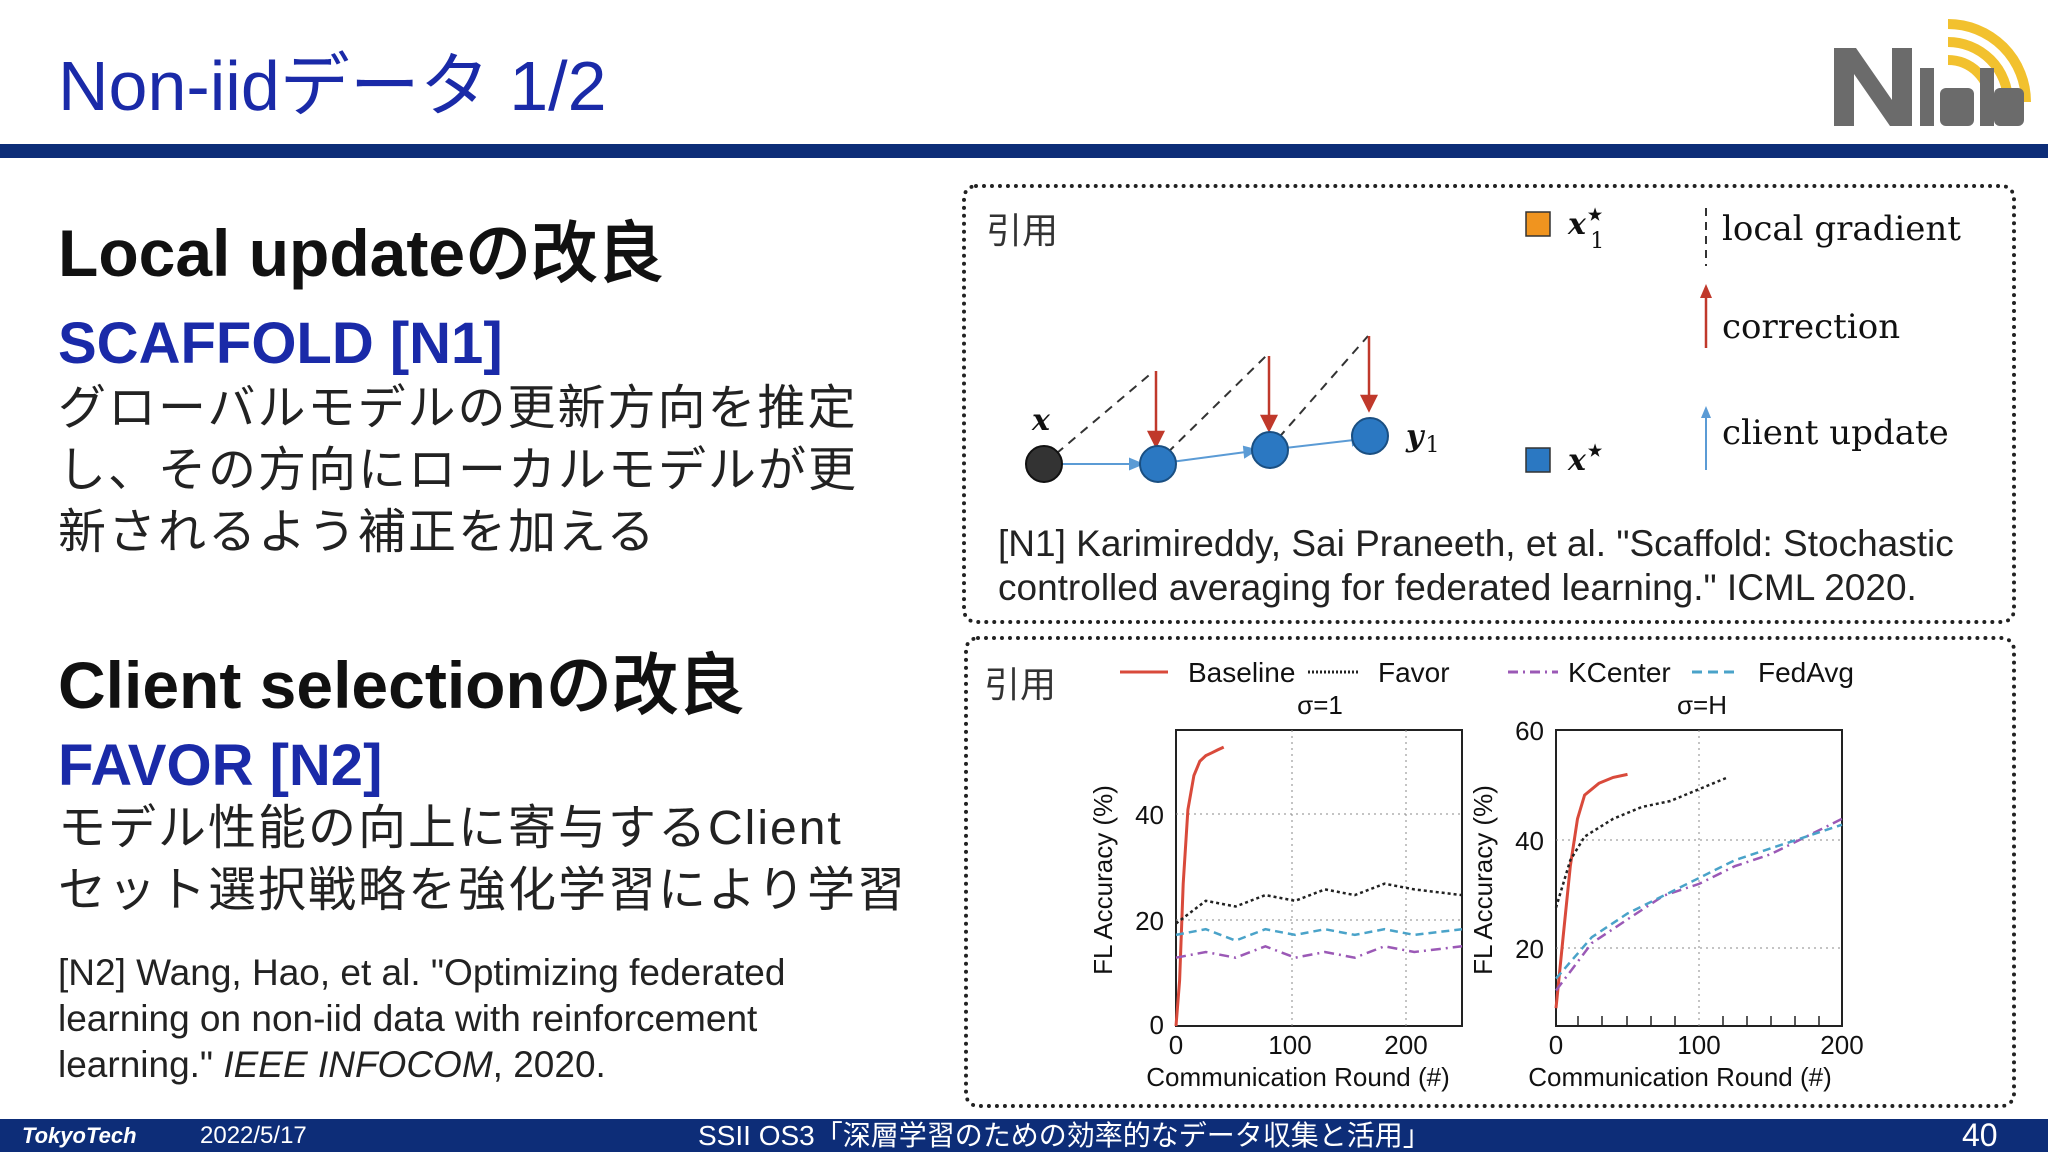 Image resolution: width=2048 pixels, height=1153 pixels. I want to click on ref-text: learning.", so click(141, 1064).